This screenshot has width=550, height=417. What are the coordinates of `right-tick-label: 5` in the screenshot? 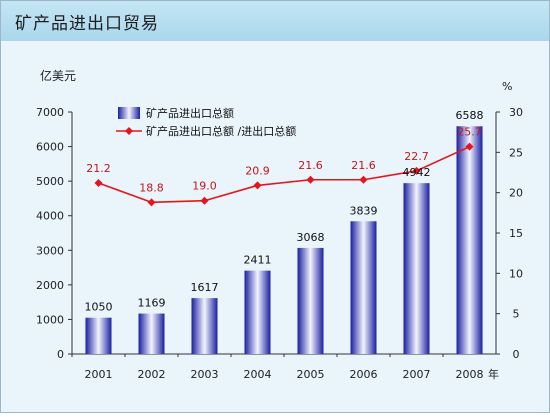 It's located at (516, 314).